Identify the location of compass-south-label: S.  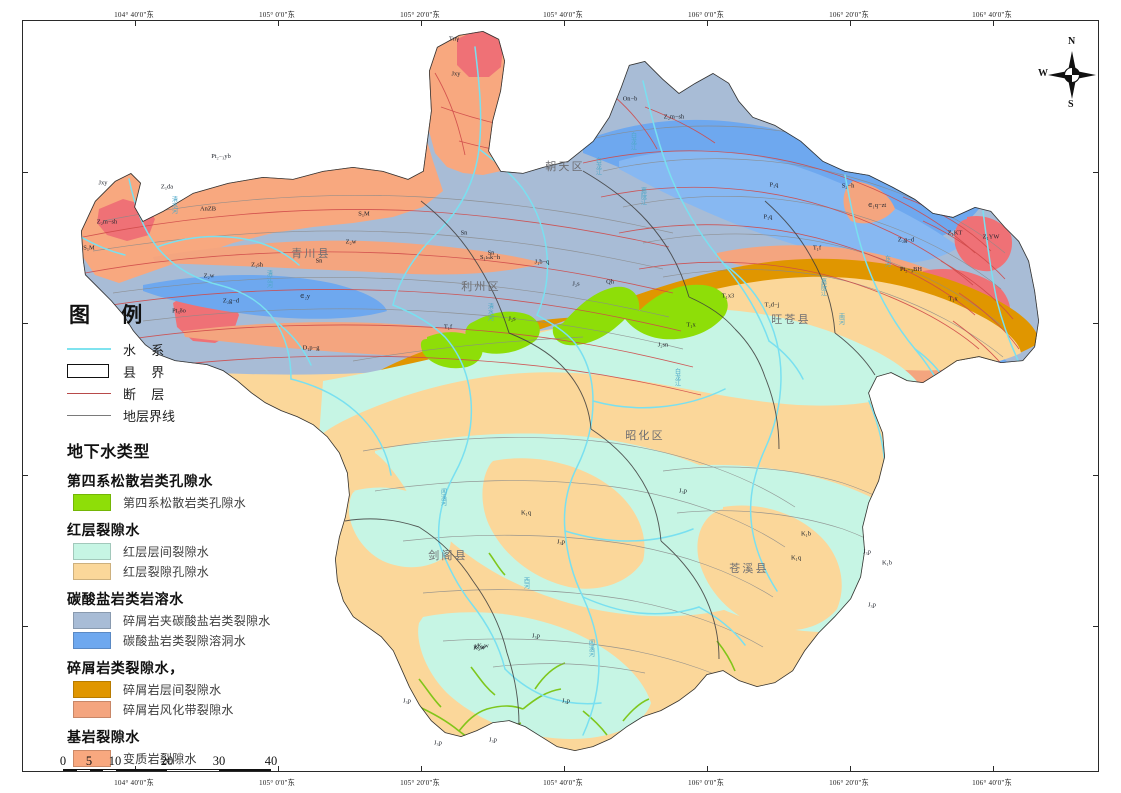
(1071, 104).